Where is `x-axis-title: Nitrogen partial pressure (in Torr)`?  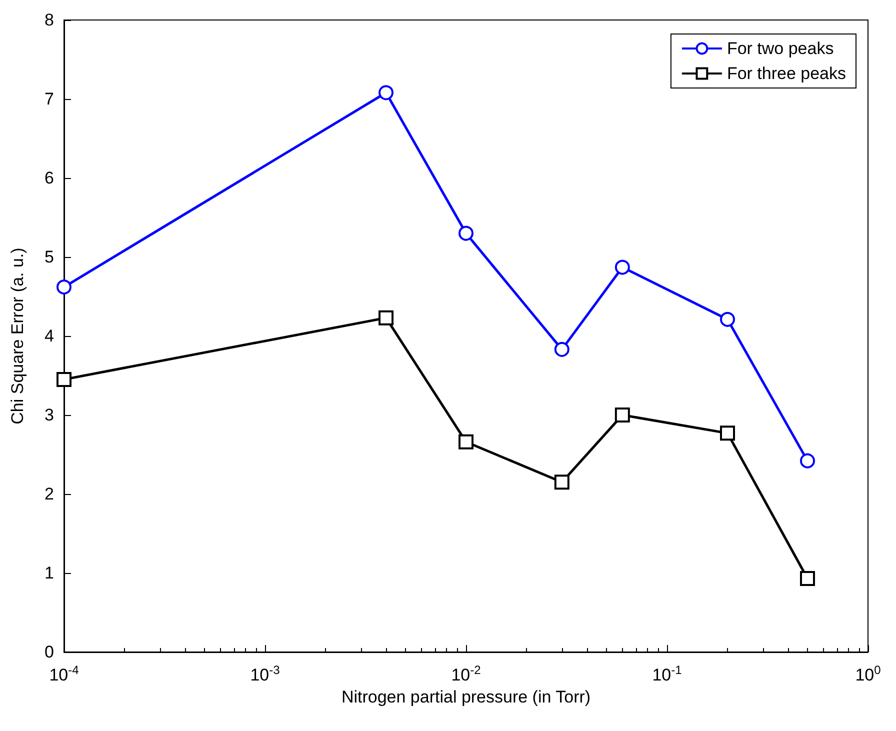
x-axis-title: Nitrogen partial pressure (in Torr) is located at coordinates (466, 696).